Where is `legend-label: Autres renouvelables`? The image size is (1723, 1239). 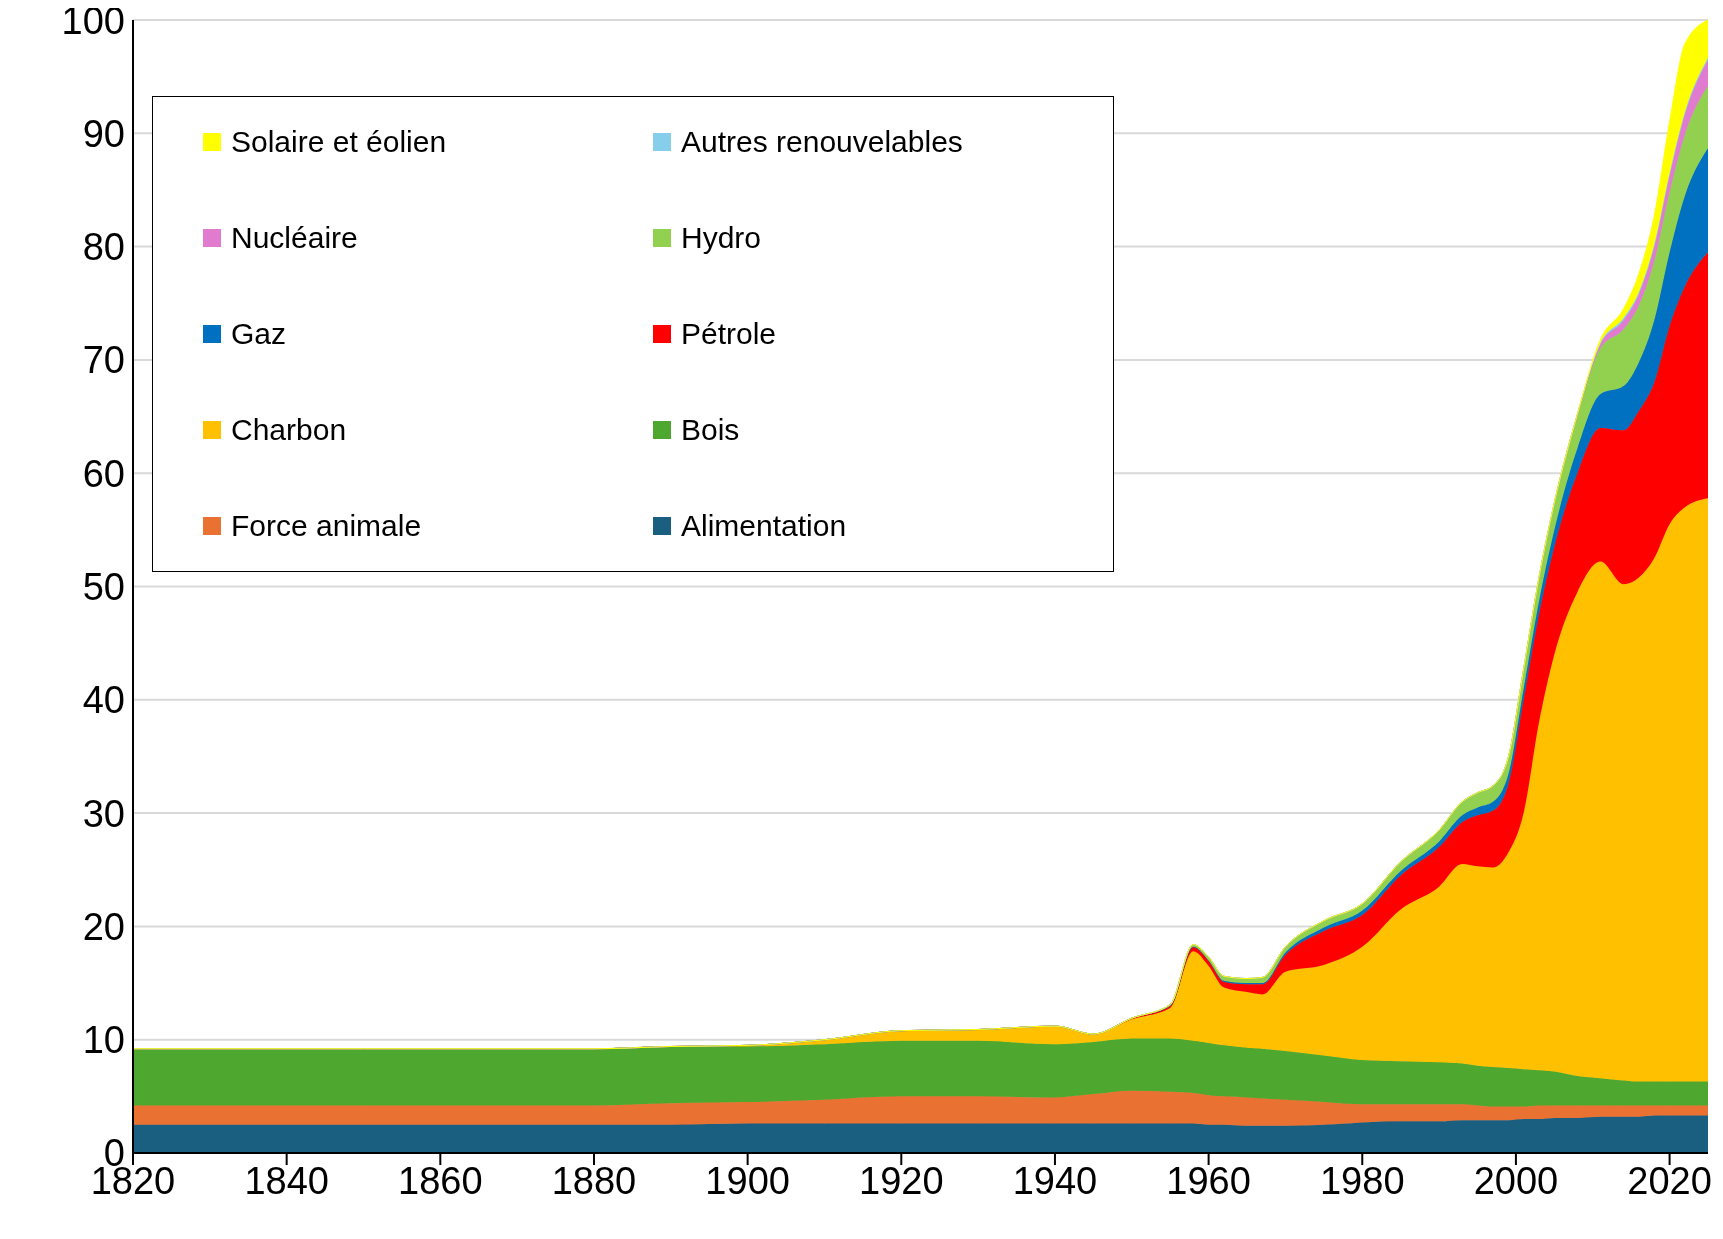 legend-label: Autres renouvelables is located at coordinates (822, 142).